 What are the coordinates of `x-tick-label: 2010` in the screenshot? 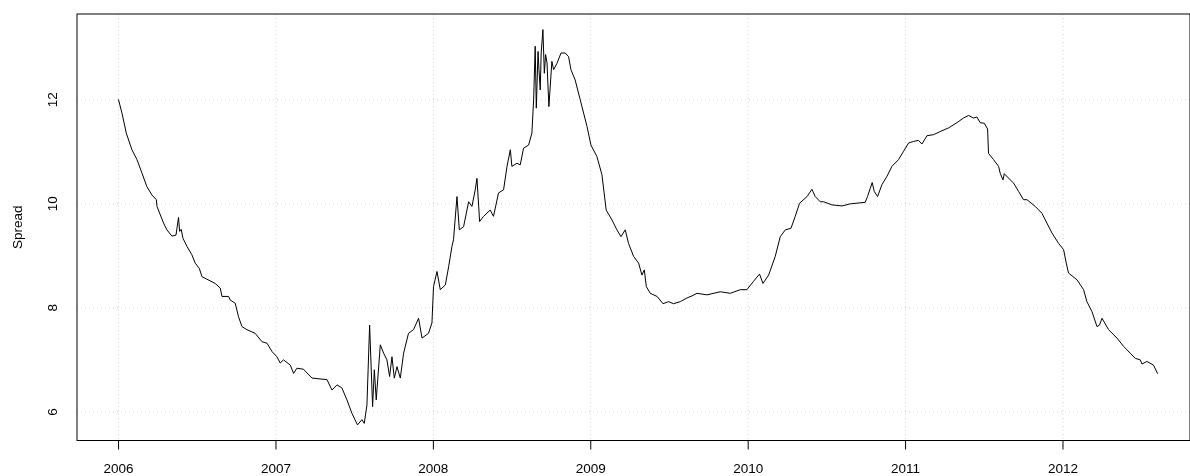 It's located at (748, 468).